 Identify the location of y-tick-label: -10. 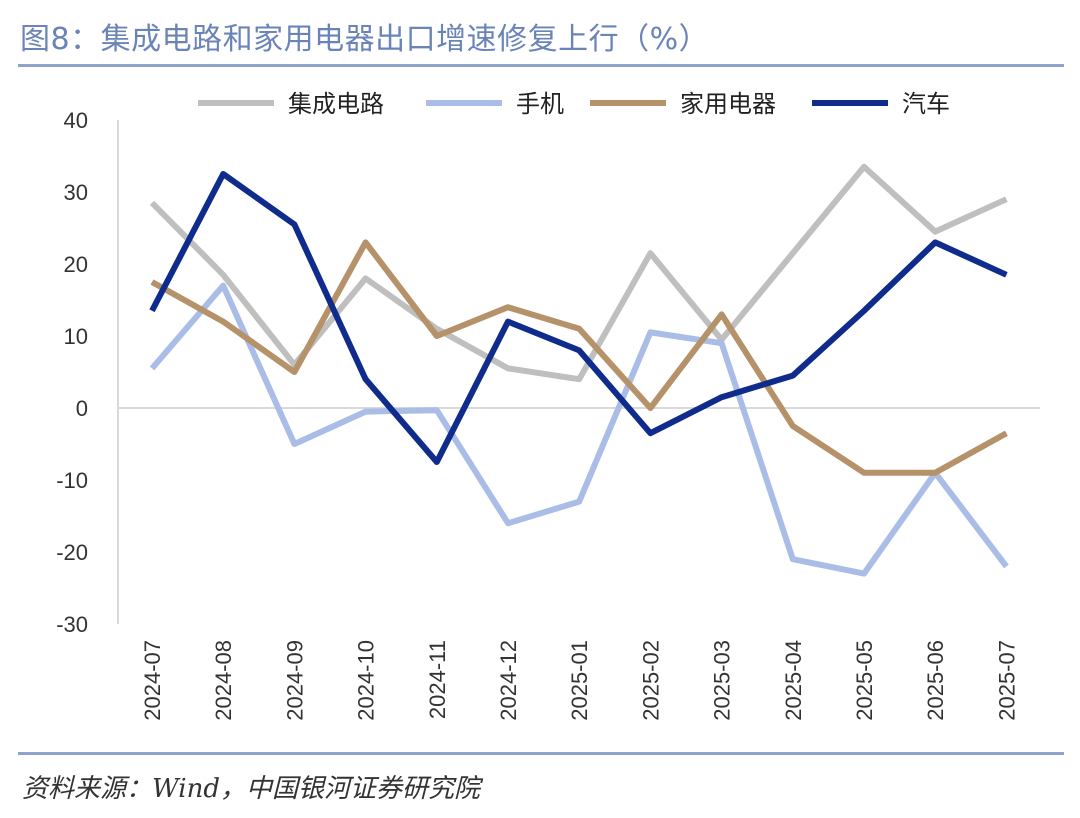
(72, 480).